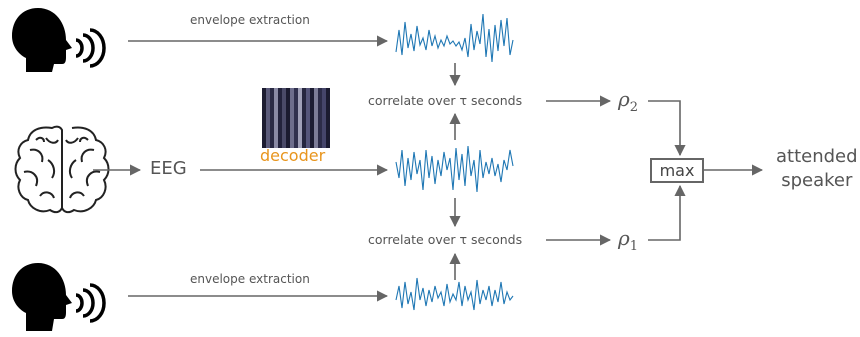  I want to click on max-box: max, so click(677, 170).